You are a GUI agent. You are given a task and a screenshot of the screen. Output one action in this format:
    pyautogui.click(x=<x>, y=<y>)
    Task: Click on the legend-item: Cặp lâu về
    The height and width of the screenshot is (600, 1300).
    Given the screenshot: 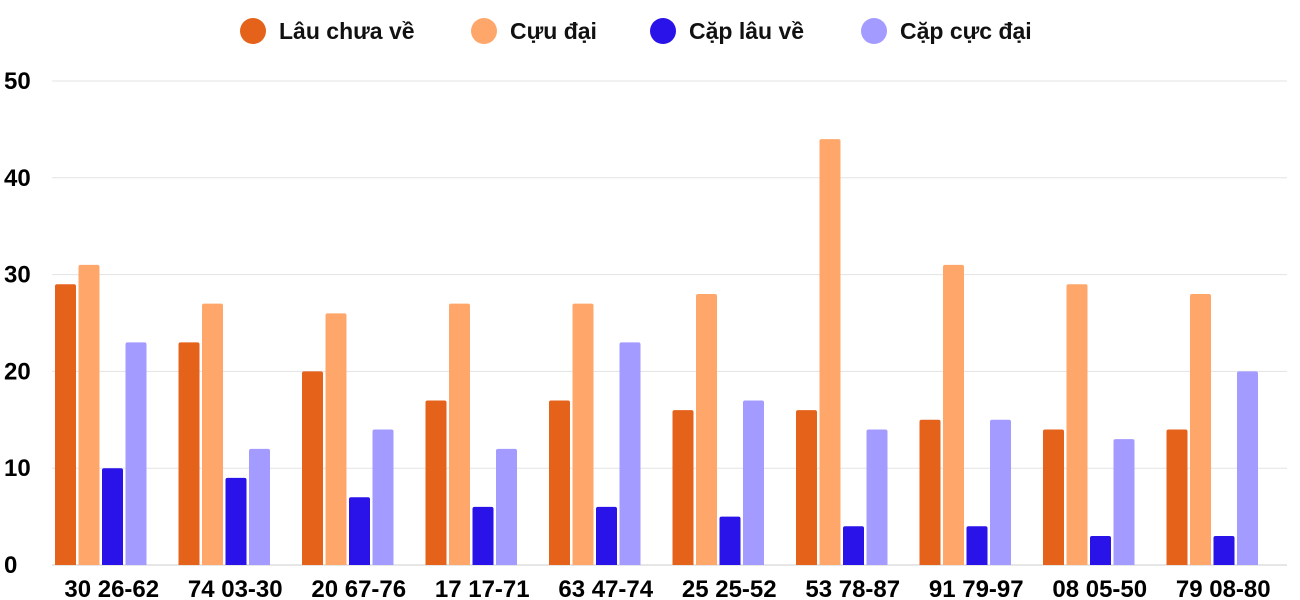 What is the action you would take?
    pyautogui.click(x=727, y=31)
    